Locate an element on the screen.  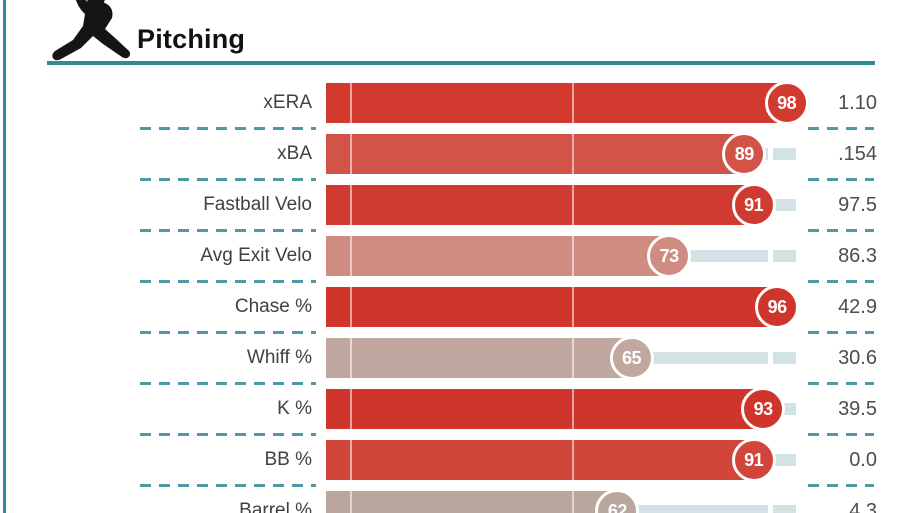
pitcher-icon is located at coordinates (91, 30).